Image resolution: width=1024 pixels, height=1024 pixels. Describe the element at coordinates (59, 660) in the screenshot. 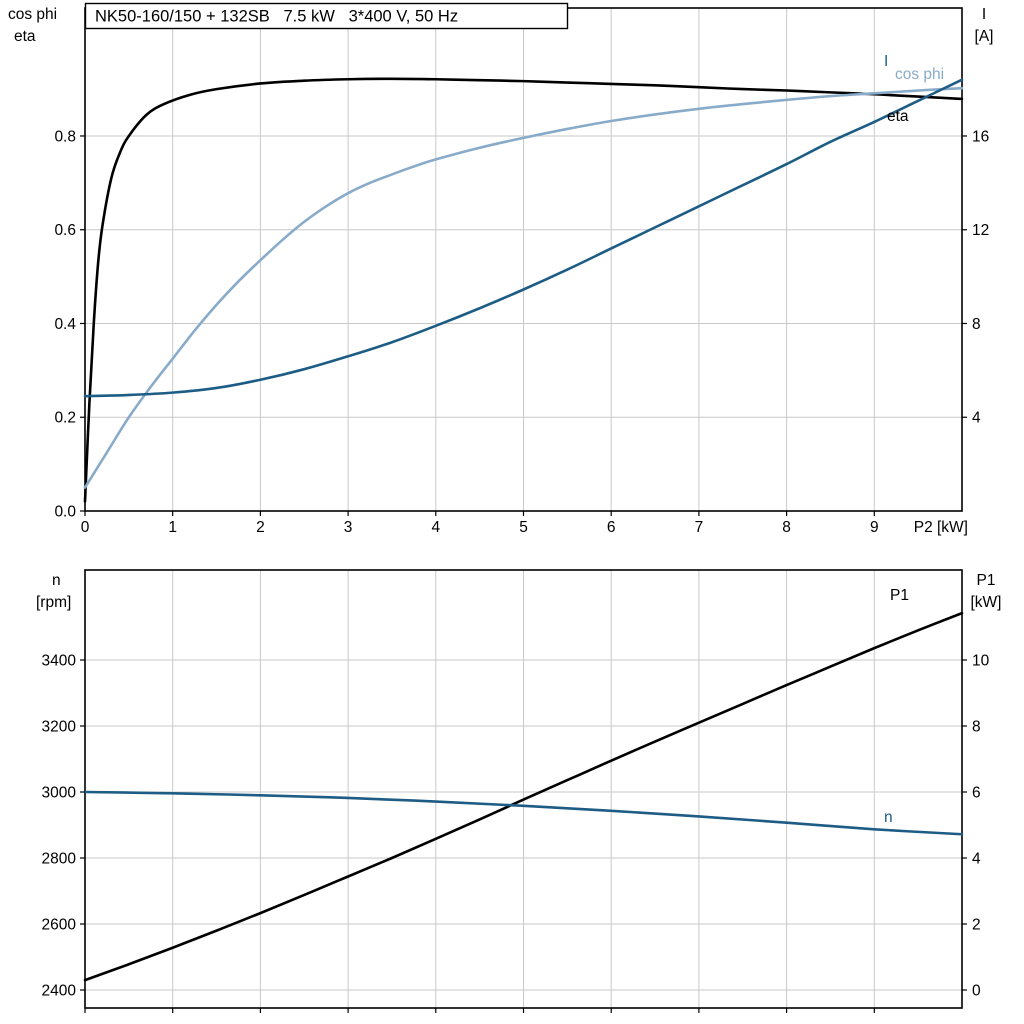

I see `y-left-tick-label: 3400` at that location.